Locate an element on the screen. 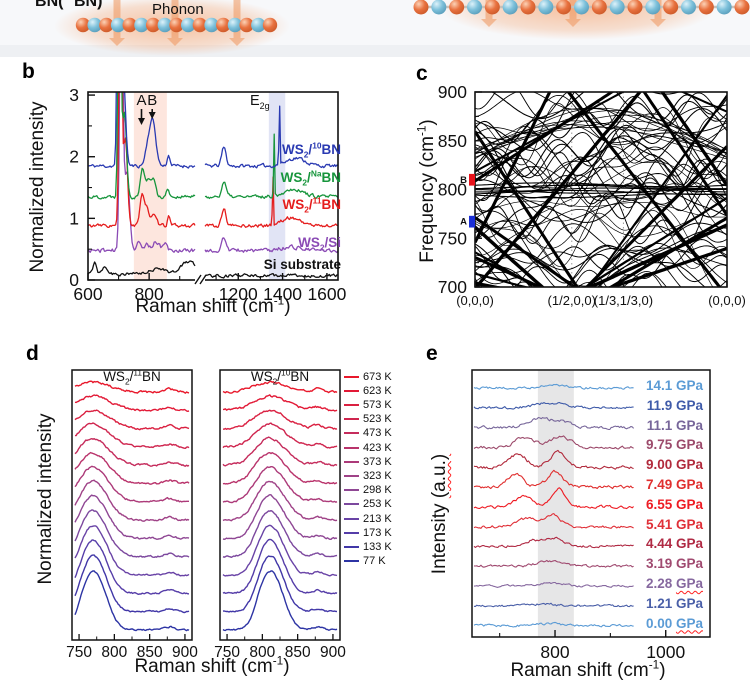  phonon-arrow-icon is located at coordinates (573, 9).